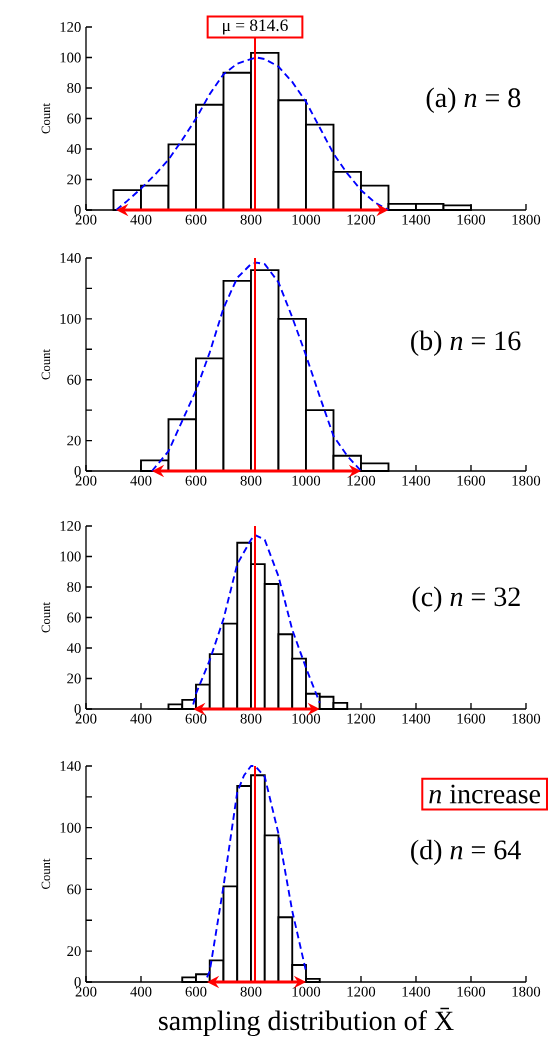 The height and width of the screenshot is (1058, 549). What do you see at coordinates (473, 100) in the screenshot?
I see `annotation: (a) n = 8` at bounding box center [473, 100].